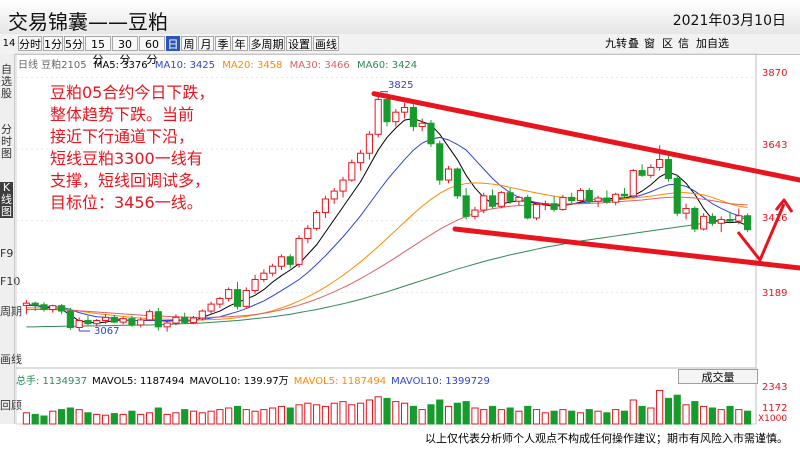  What do you see at coordinates (125, 51) in the screenshot?
I see `period-button: 30分` at bounding box center [125, 51].